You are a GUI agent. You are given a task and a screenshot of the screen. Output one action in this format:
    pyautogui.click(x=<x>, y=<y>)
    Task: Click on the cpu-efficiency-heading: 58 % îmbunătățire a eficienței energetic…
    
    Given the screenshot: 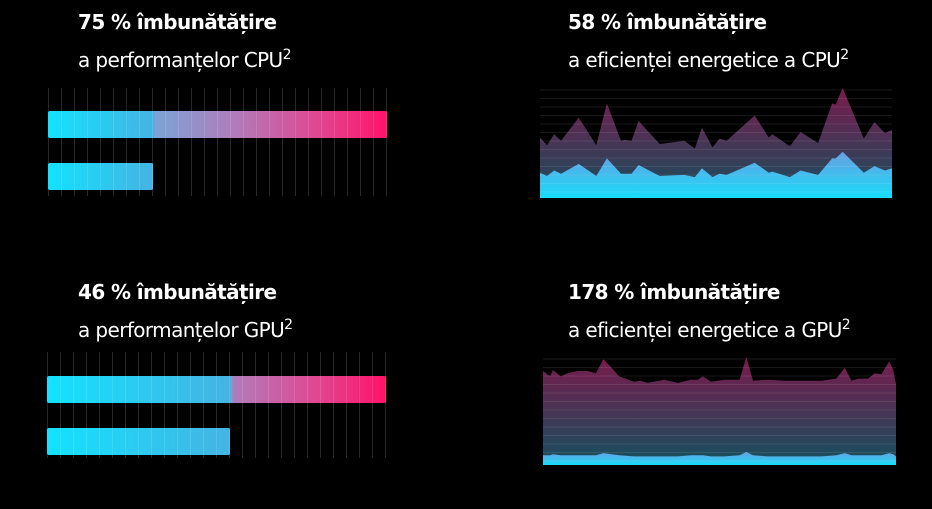 What is the action you would take?
    pyautogui.click(x=708, y=41)
    